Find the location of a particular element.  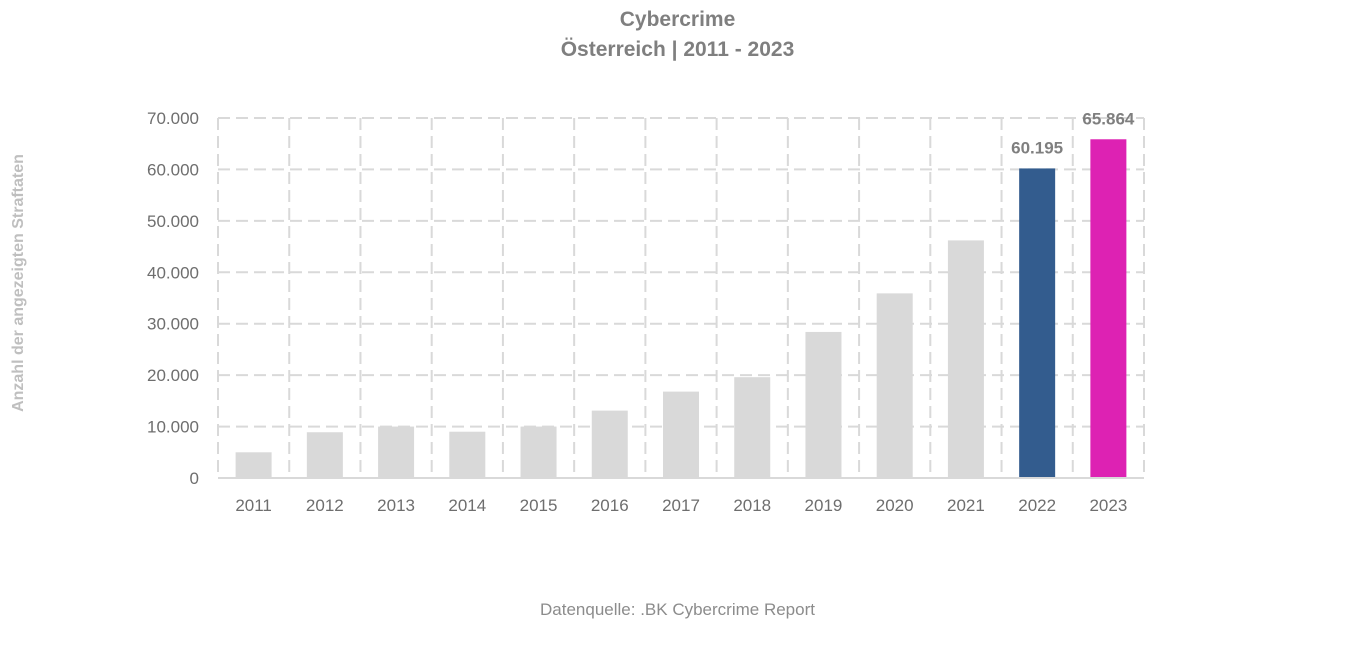

bar-2021 is located at coordinates (965, 359).